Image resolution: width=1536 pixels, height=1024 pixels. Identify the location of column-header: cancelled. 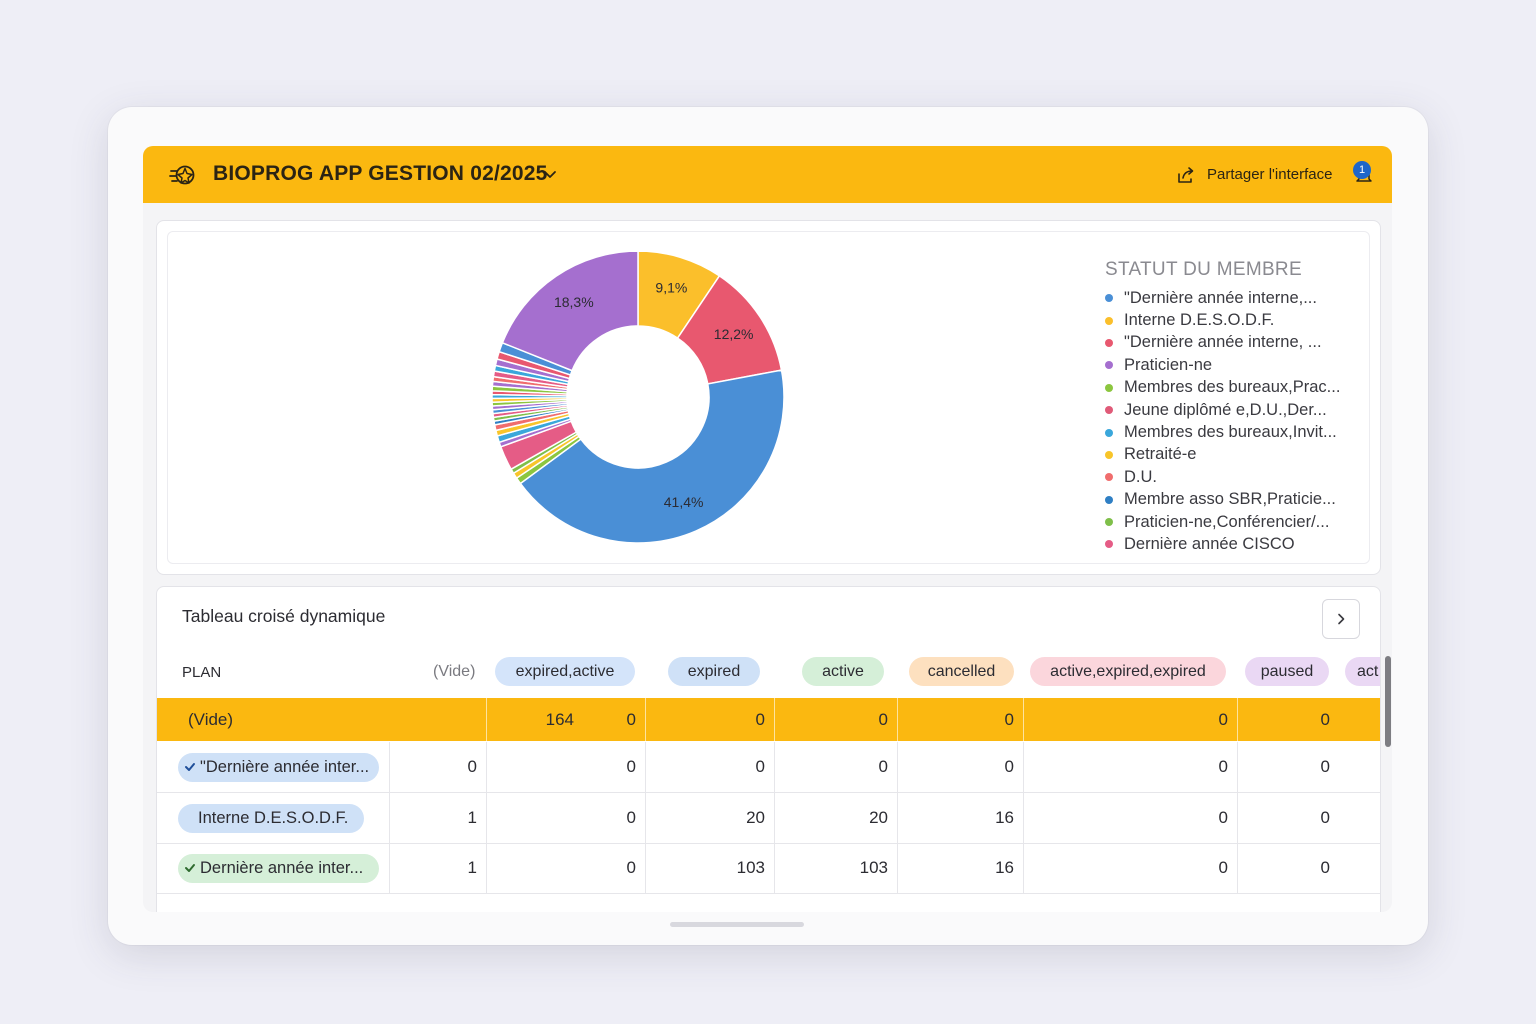
(961, 671).